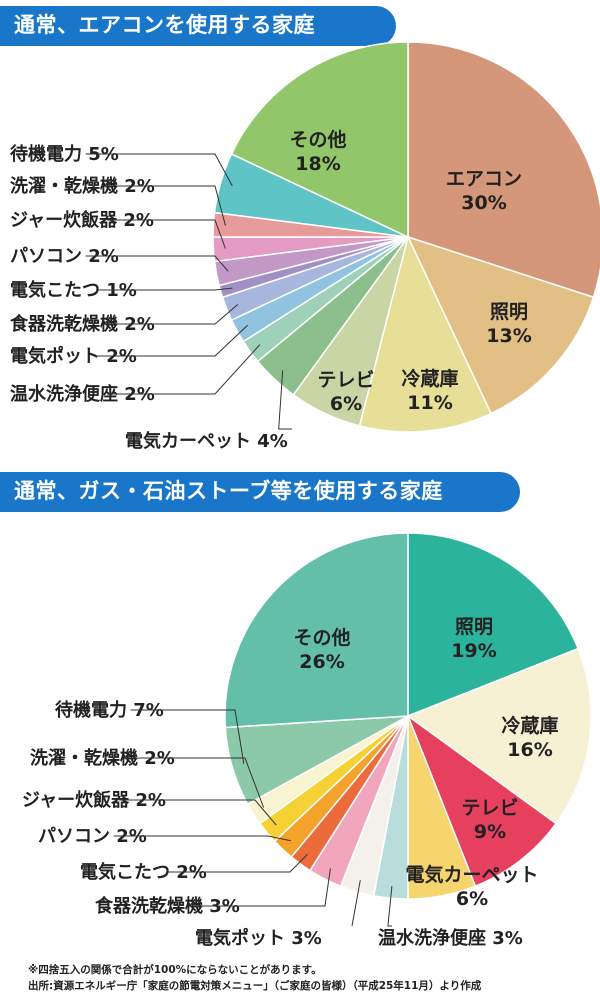  What do you see at coordinates (64, 154) in the screenshot?
I see `slice-label: 待機電力 5%` at bounding box center [64, 154].